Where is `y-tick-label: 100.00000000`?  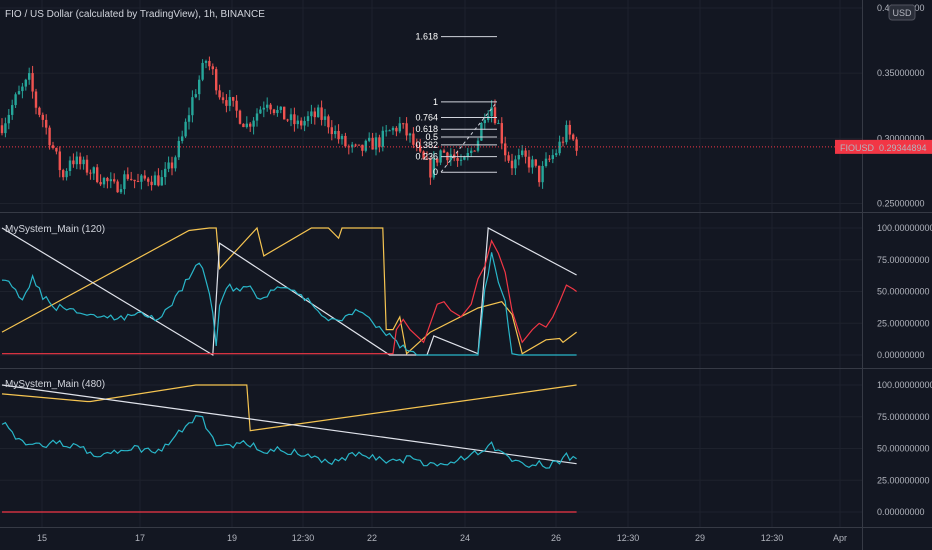
y-tick-label: 100.00000000 is located at coordinates (904, 385).